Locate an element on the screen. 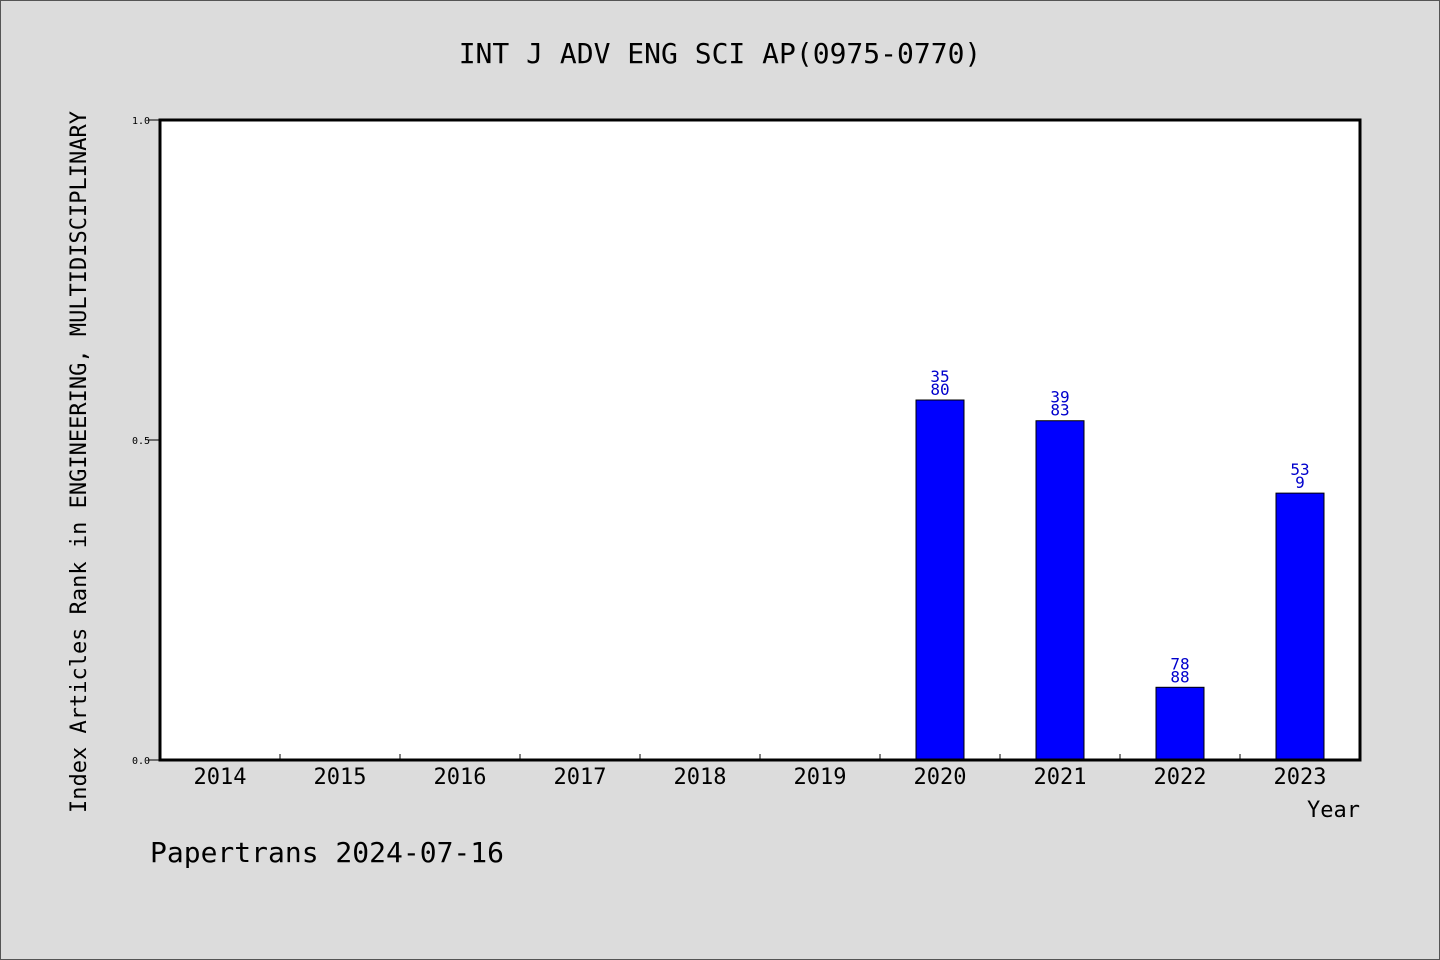 This screenshot has width=1440, height=960. x-tick-label: 2018 is located at coordinates (700, 777).